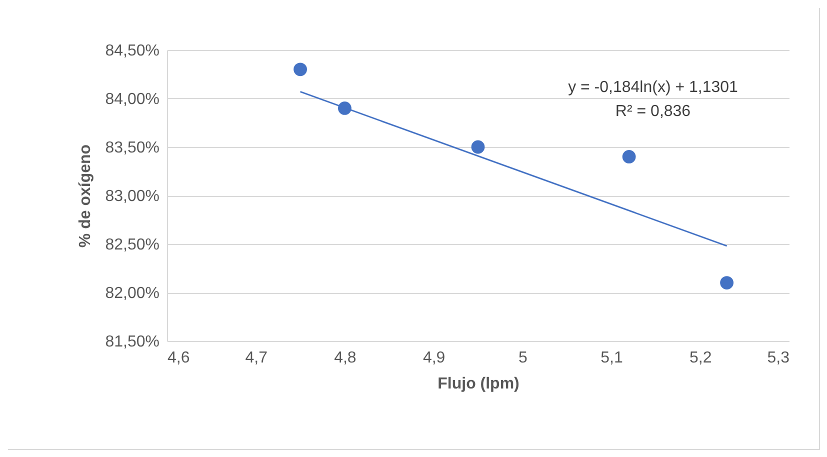  Describe the element at coordinates (345, 358) in the screenshot. I see `x-tick-label: 4,8` at that location.